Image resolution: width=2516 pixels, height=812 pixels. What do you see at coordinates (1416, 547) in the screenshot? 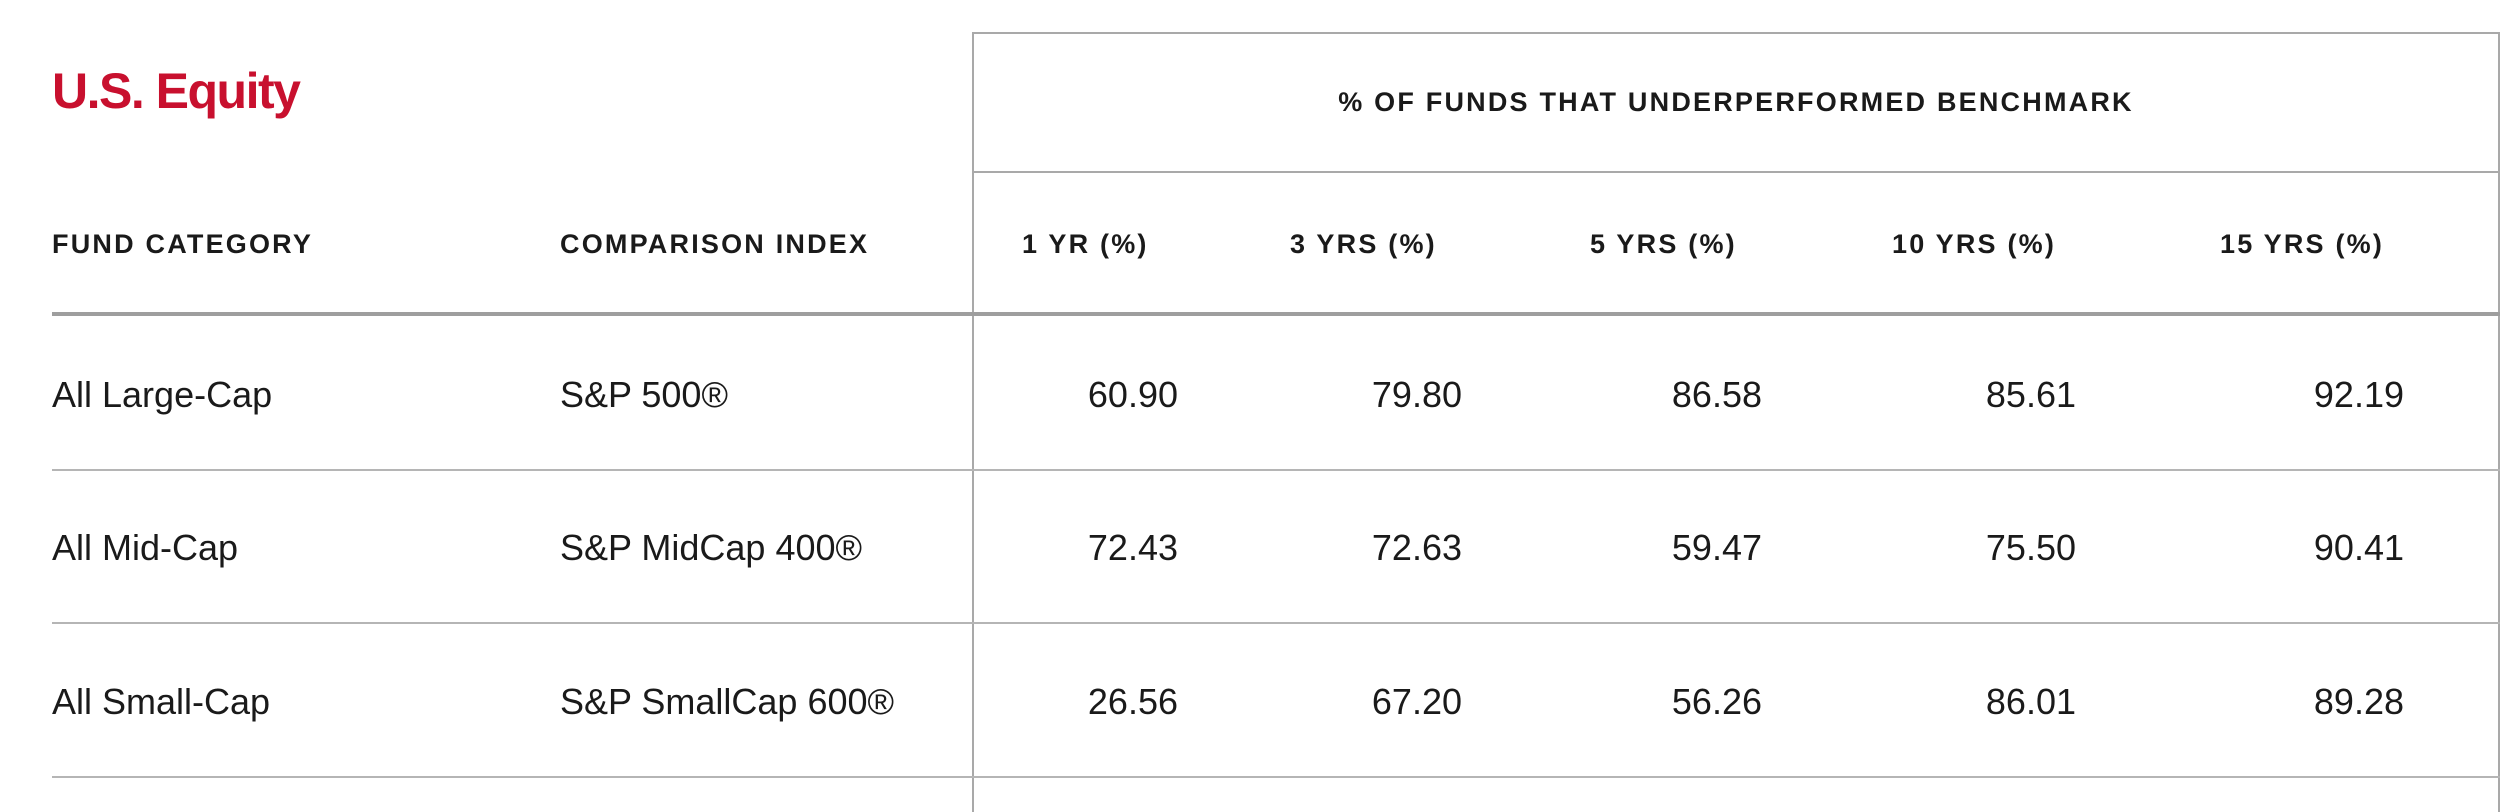
I see `row-2-yr3: 72.63` at bounding box center [1416, 547].